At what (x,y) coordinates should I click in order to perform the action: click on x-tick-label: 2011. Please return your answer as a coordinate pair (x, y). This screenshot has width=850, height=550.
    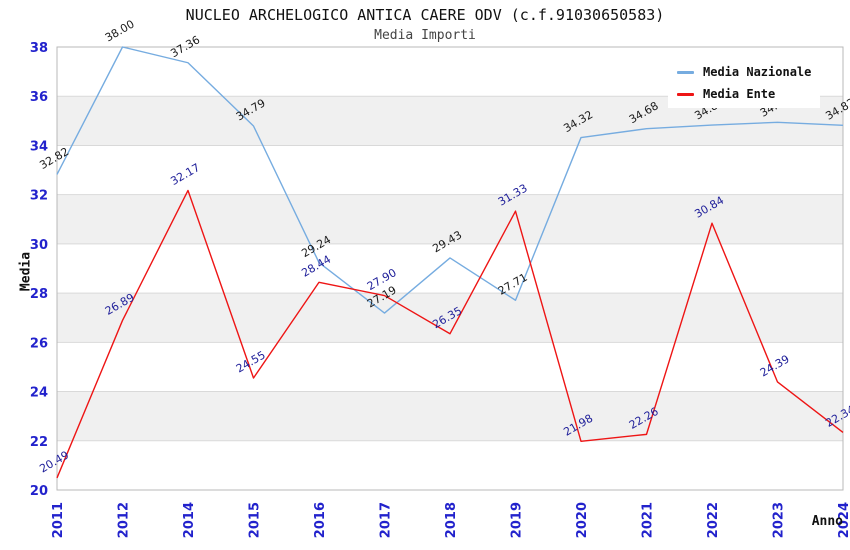
    Looking at the image, I should click on (58, 520).